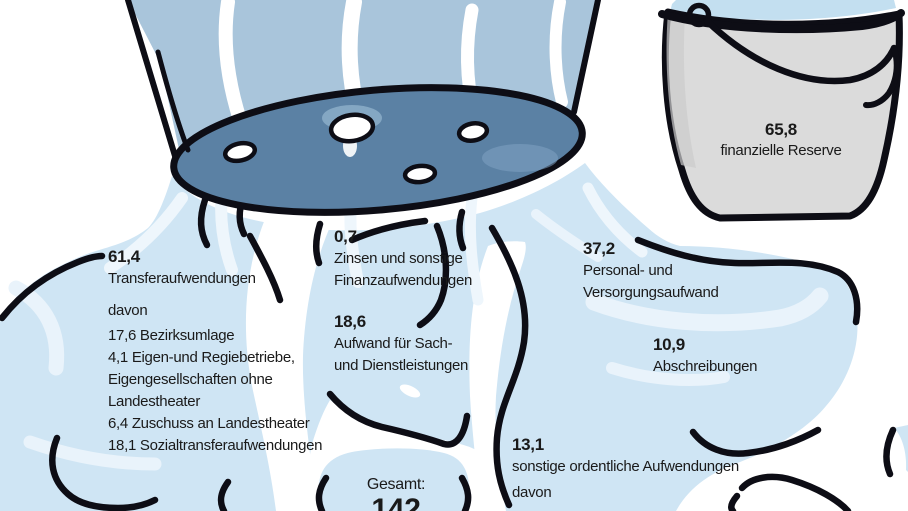 This screenshot has width=908, height=511. I want to click on reserve-water, so click(783, 10).